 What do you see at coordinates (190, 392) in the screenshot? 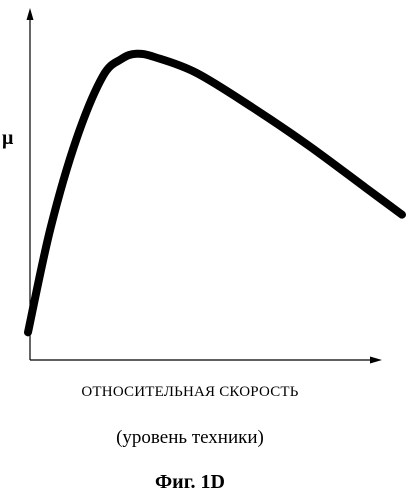
I see `x-axis-label: ОТНОСИТЕЛЬНАЯ СКОРОСТЬ` at bounding box center [190, 392].